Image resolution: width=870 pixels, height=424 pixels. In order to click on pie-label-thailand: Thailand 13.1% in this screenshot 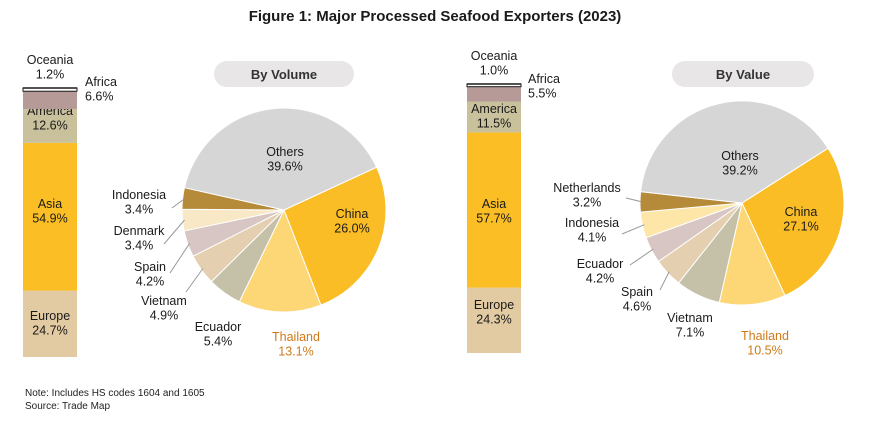, I will do `click(296, 344)`.